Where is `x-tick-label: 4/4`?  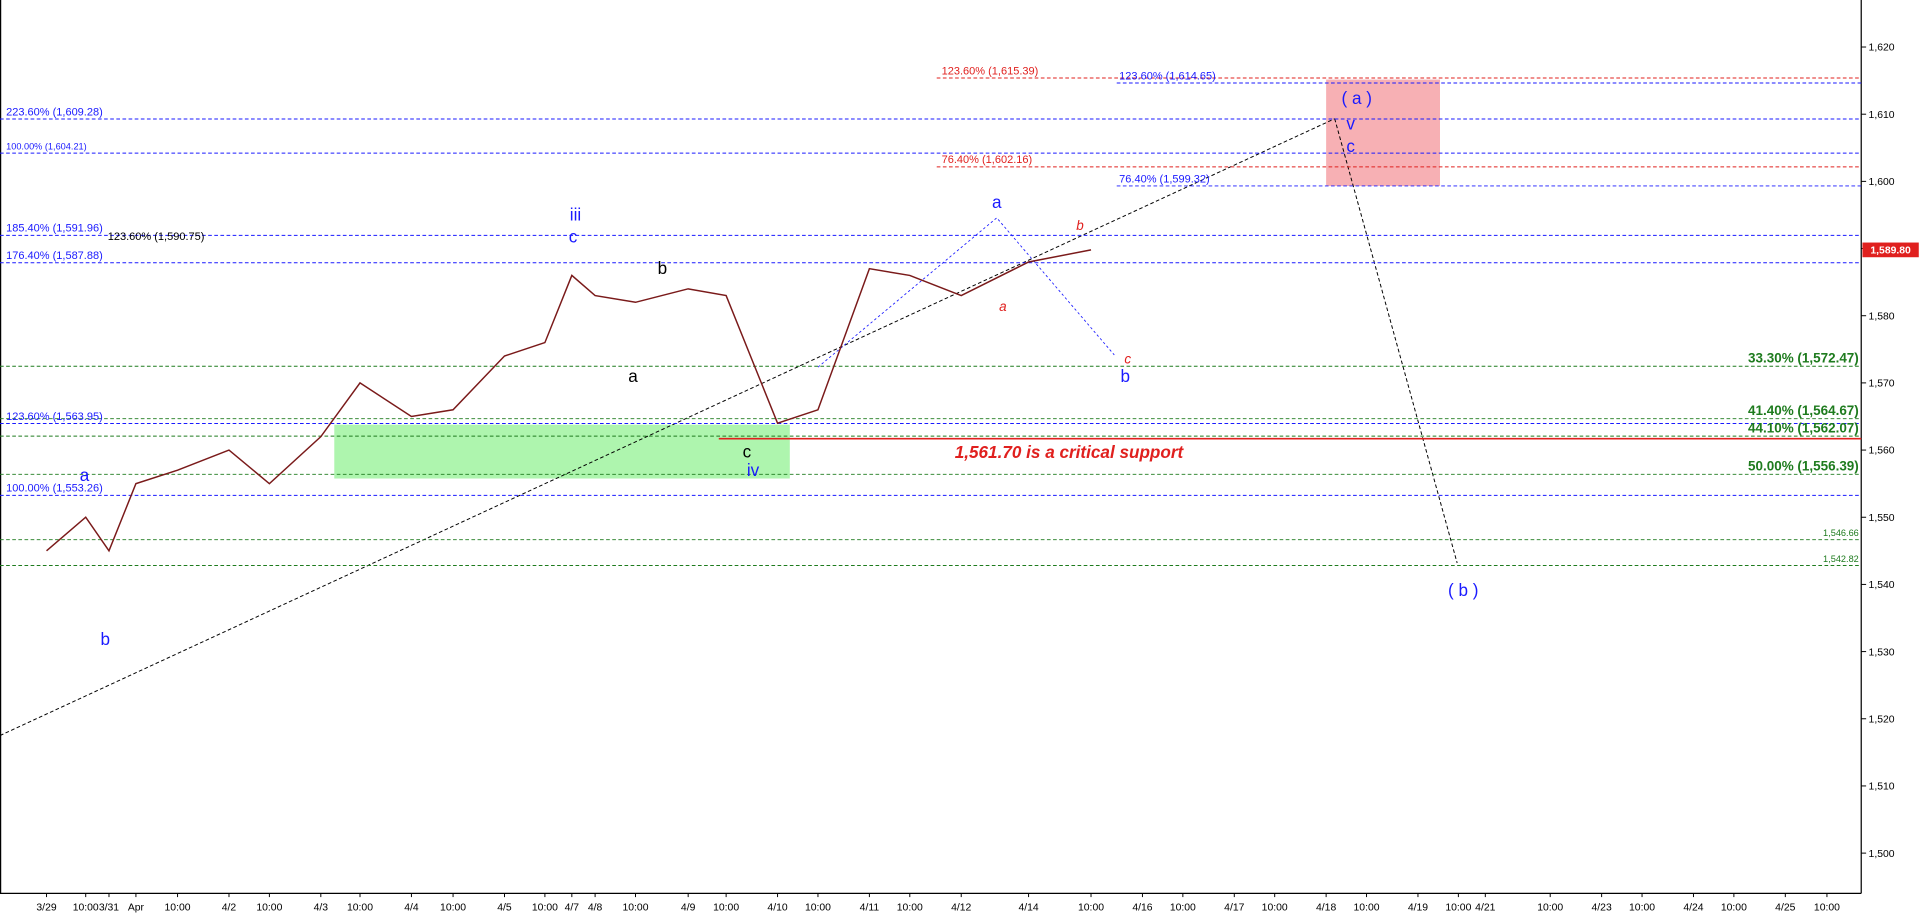
x-tick-label: 4/4 is located at coordinates (411, 908).